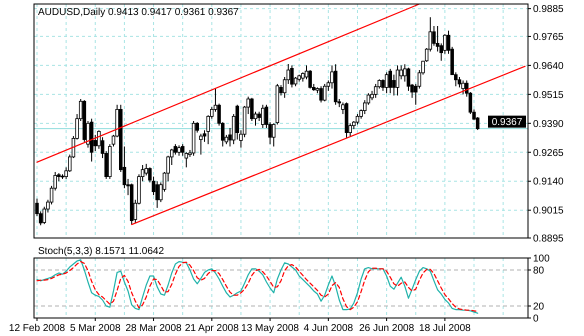 The image size is (584, 336). I want to click on y-tick-label: 20, so click(539, 307).